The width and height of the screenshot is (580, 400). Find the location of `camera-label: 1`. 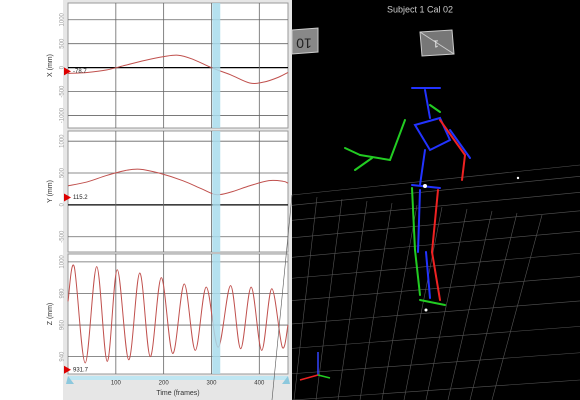

camera-label: 1 is located at coordinates (436, 42).